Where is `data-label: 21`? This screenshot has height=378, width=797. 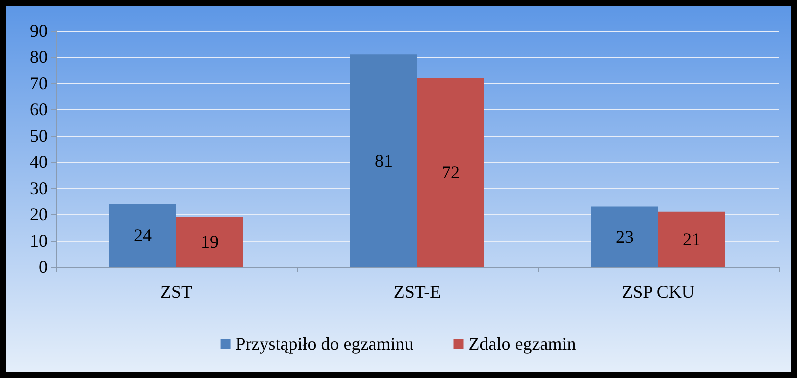 data-label: 21 is located at coordinates (692, 239).